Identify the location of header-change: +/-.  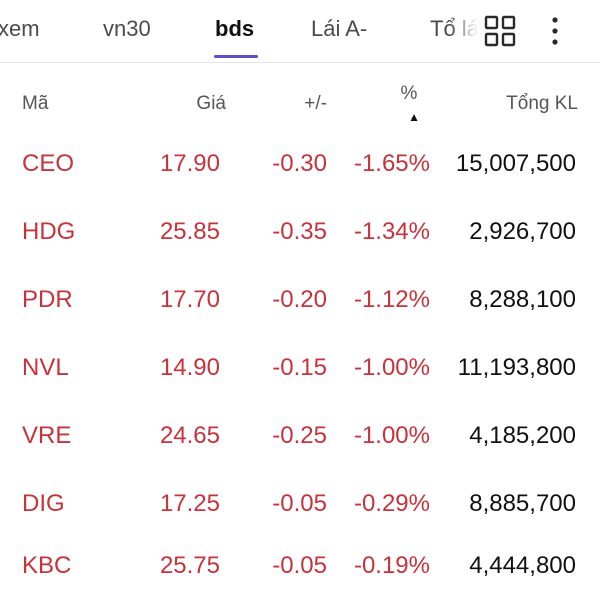
(315, 103).